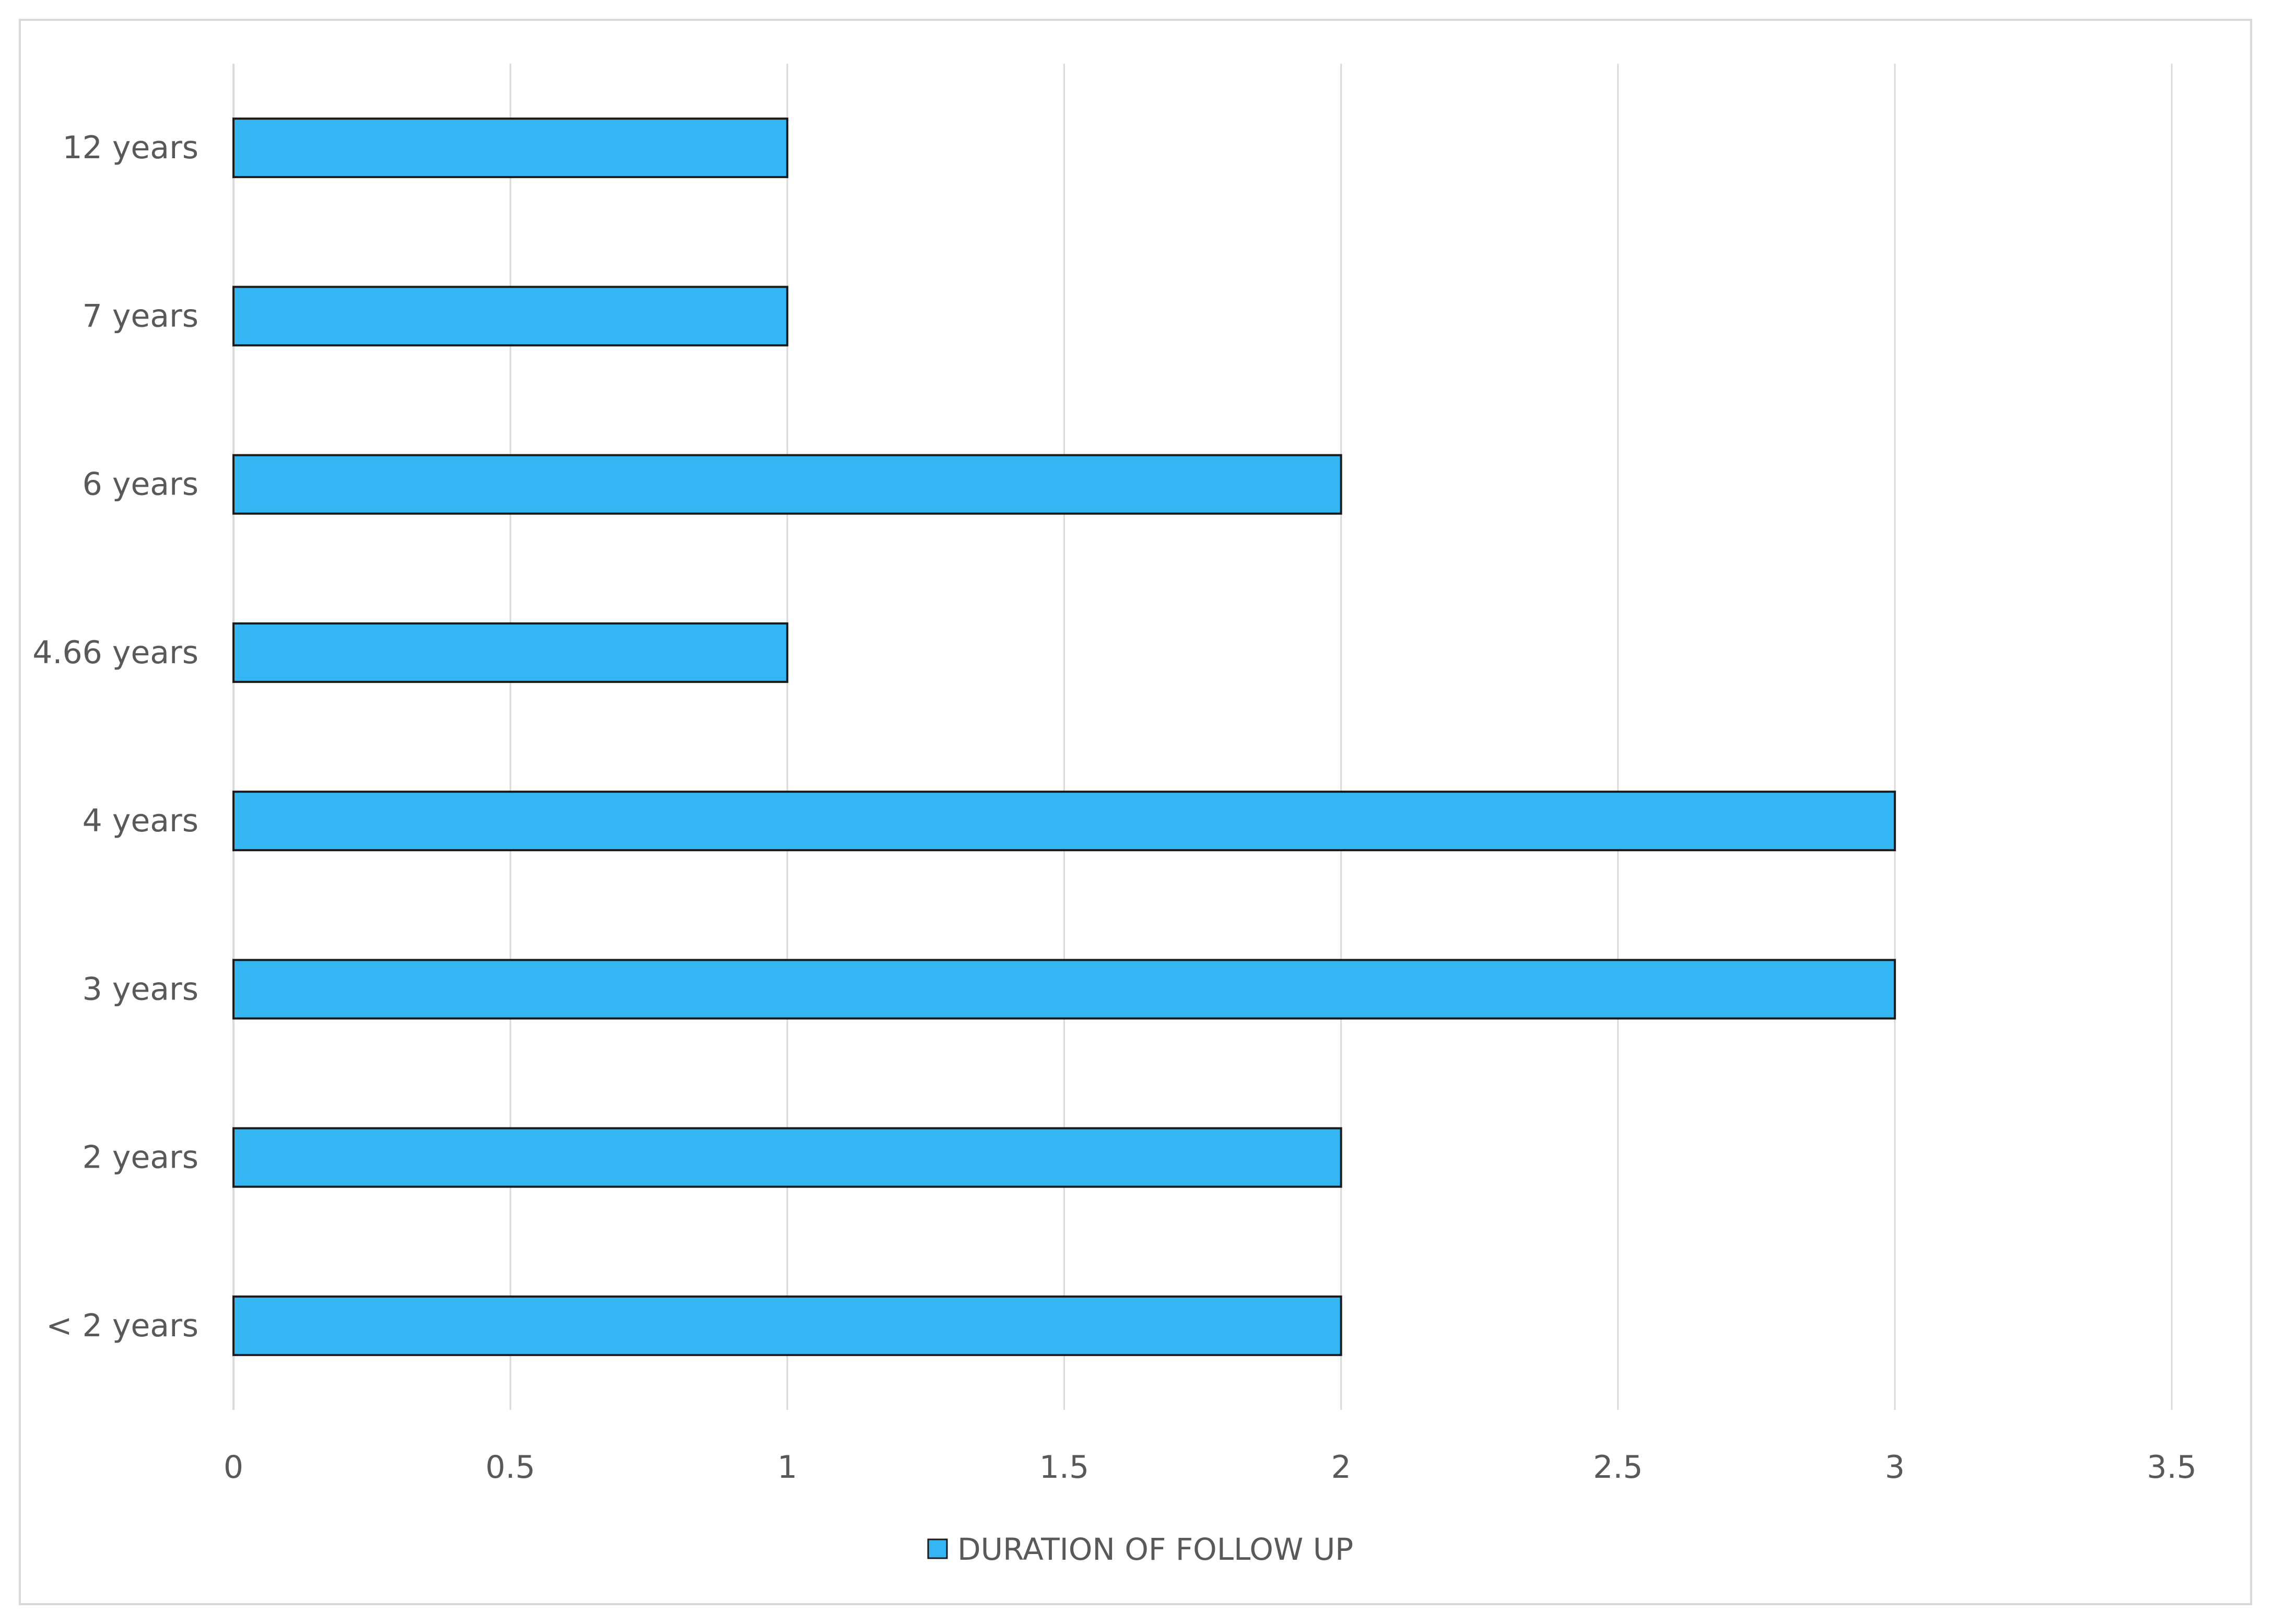 The height and width of the screenshot is (1624, 2271). Describe the element at coordinates (141, 821) in the screenshot. I see `category-label: 4 years` at that location.